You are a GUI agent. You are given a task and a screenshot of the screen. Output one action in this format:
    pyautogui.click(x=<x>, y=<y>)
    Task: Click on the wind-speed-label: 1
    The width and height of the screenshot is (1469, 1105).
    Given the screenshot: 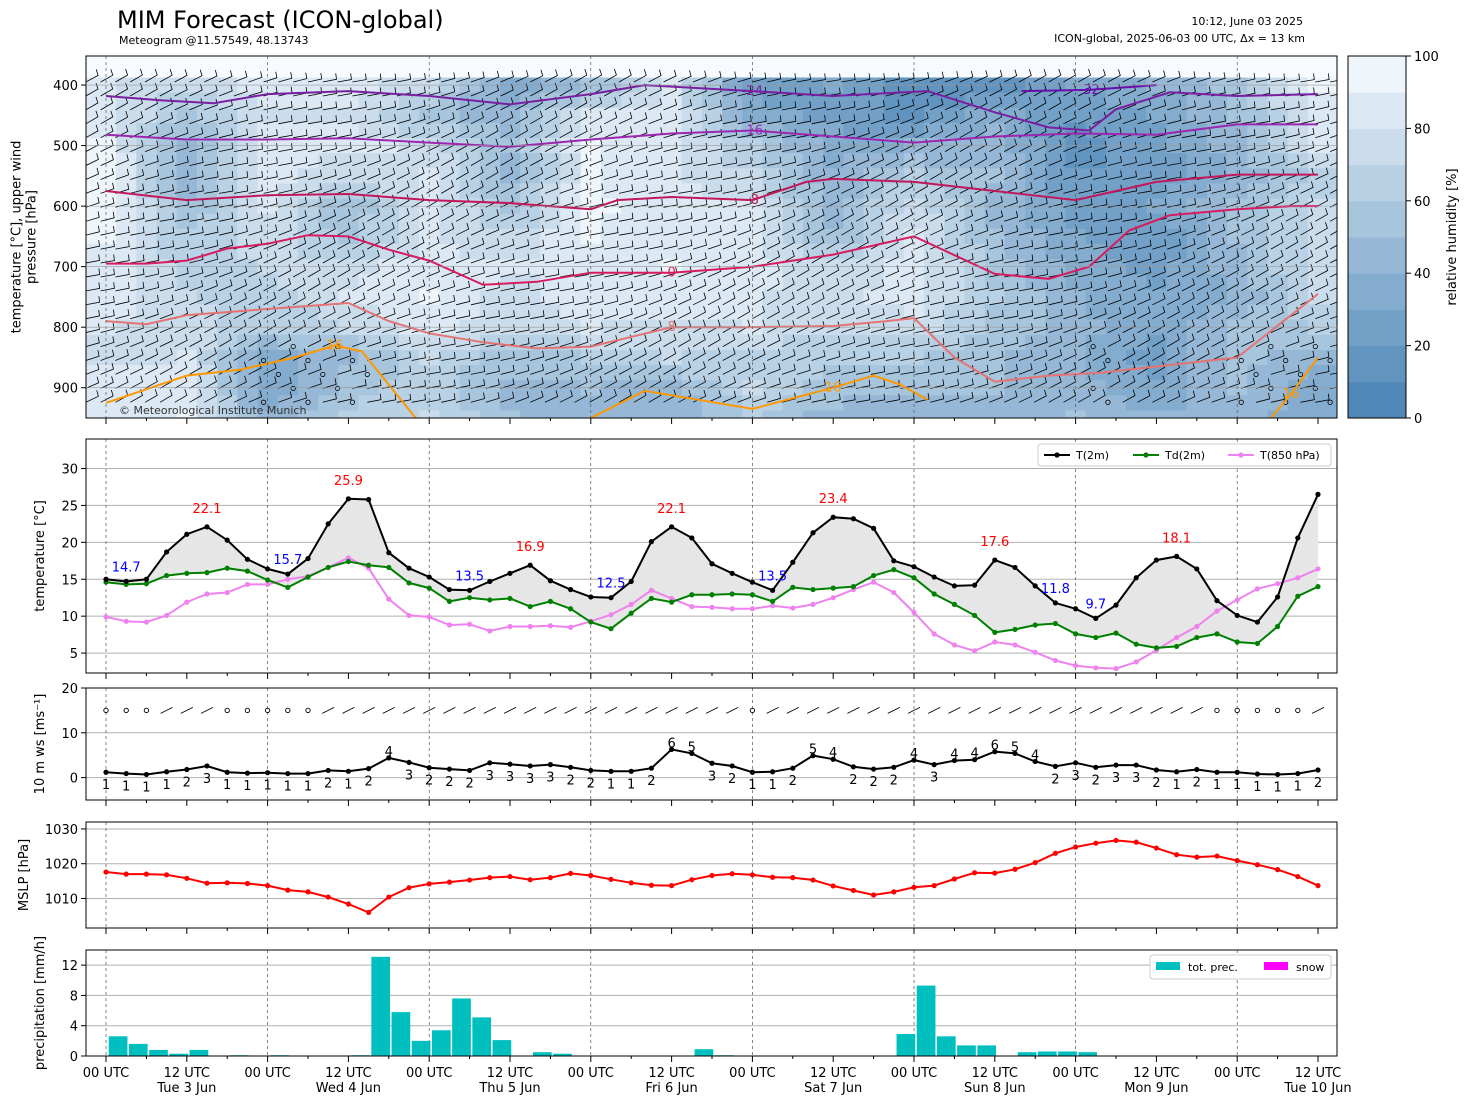 What is the action you would take?
    pyautogui.click(x=1298, y=787)
    